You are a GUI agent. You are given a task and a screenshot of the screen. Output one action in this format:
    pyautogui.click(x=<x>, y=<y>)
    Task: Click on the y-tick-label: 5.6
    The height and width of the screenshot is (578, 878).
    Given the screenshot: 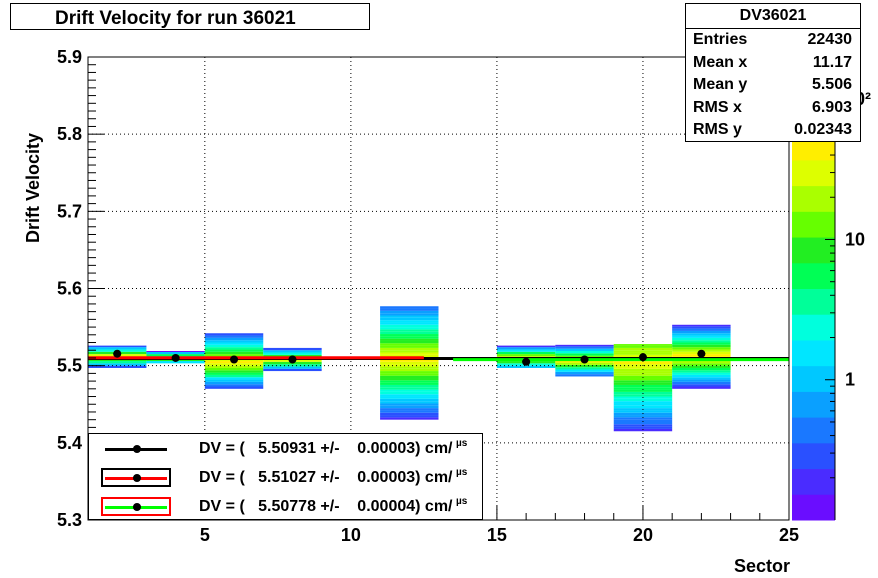 What is the action you would take?
    pyautogui.click(x=69, y=289)
    